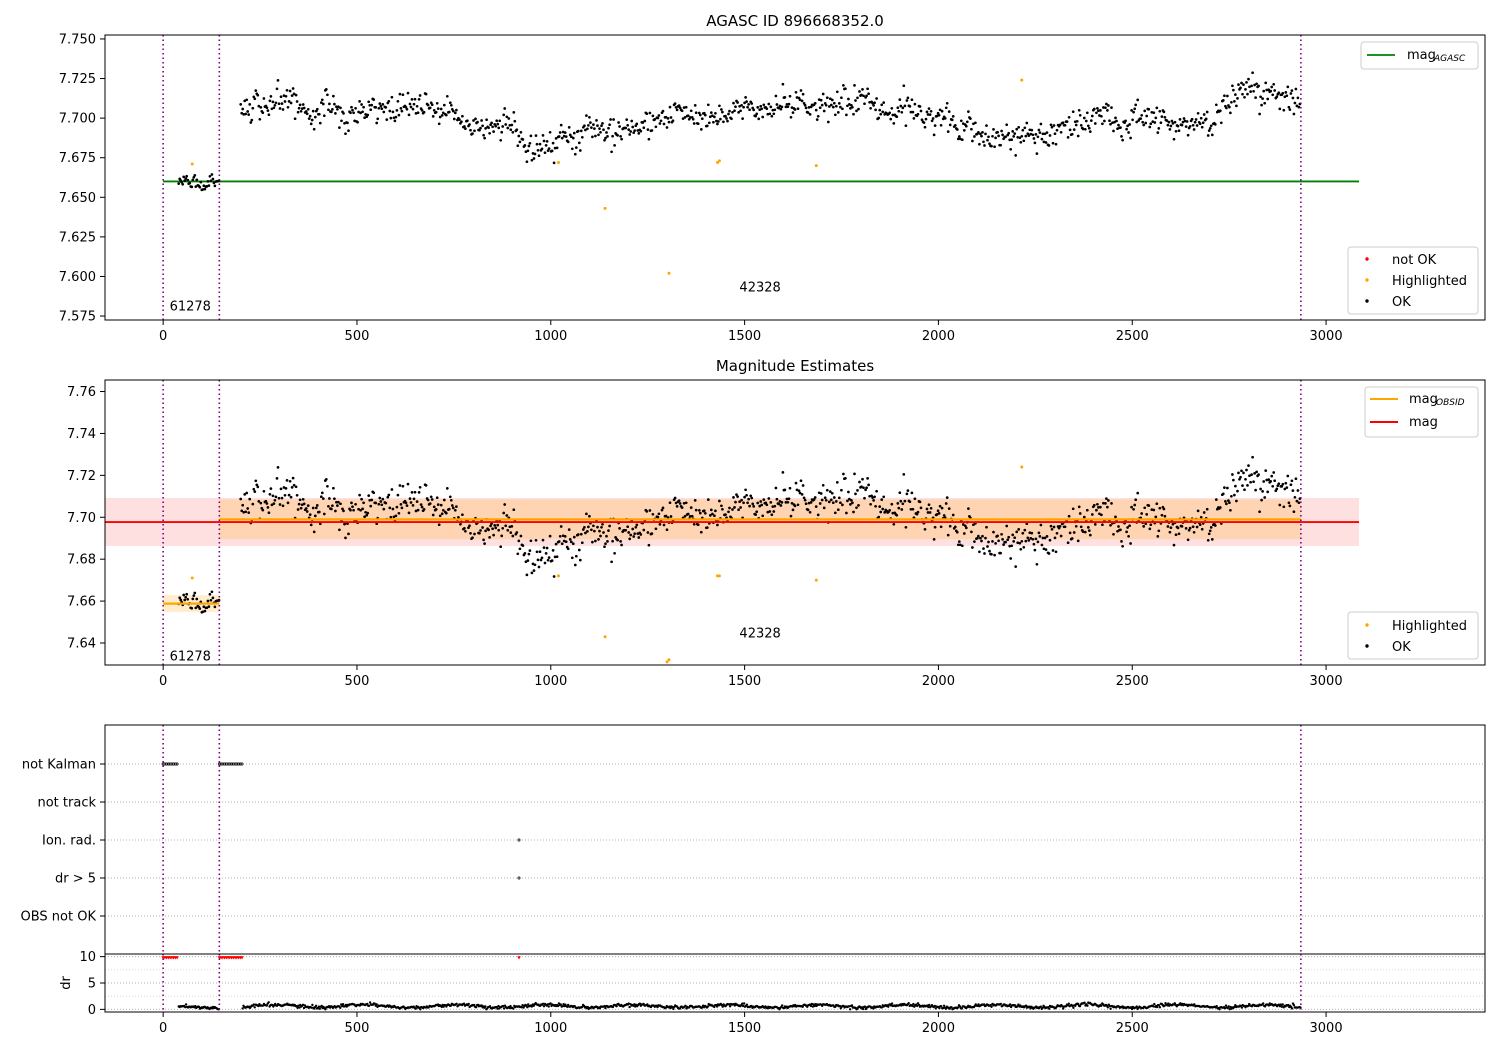 The width and height of the screenshot is (1500, 1050). What do you see at coordinates (744, 1028) in the screenshot?
I see `x-tick-label: 1500` at bounding box center [744, 1028].